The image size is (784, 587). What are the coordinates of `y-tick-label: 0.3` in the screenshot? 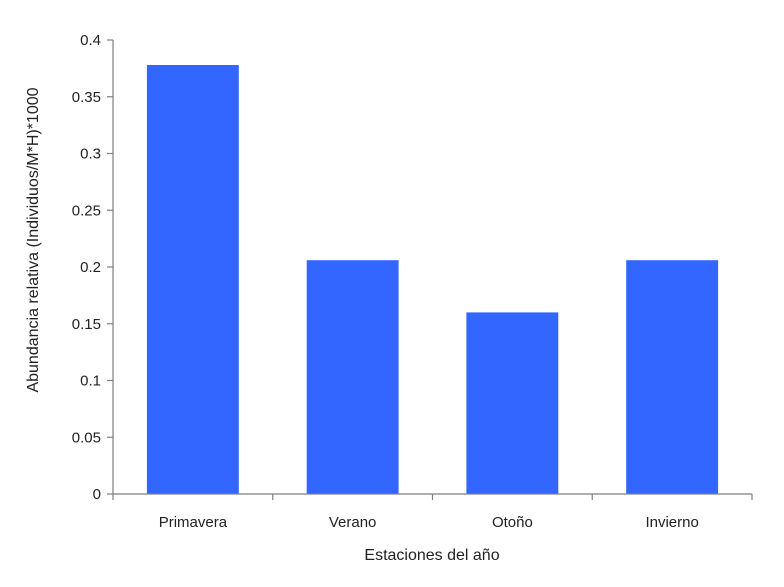 It's located at (90, 154).